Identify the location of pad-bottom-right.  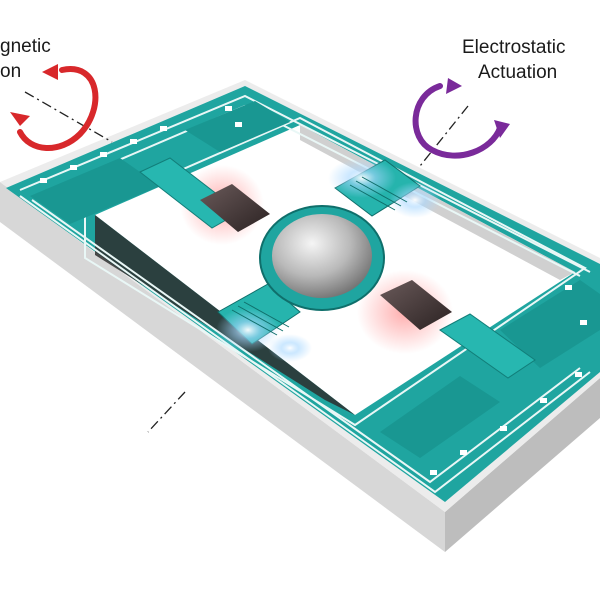
(440, 417).